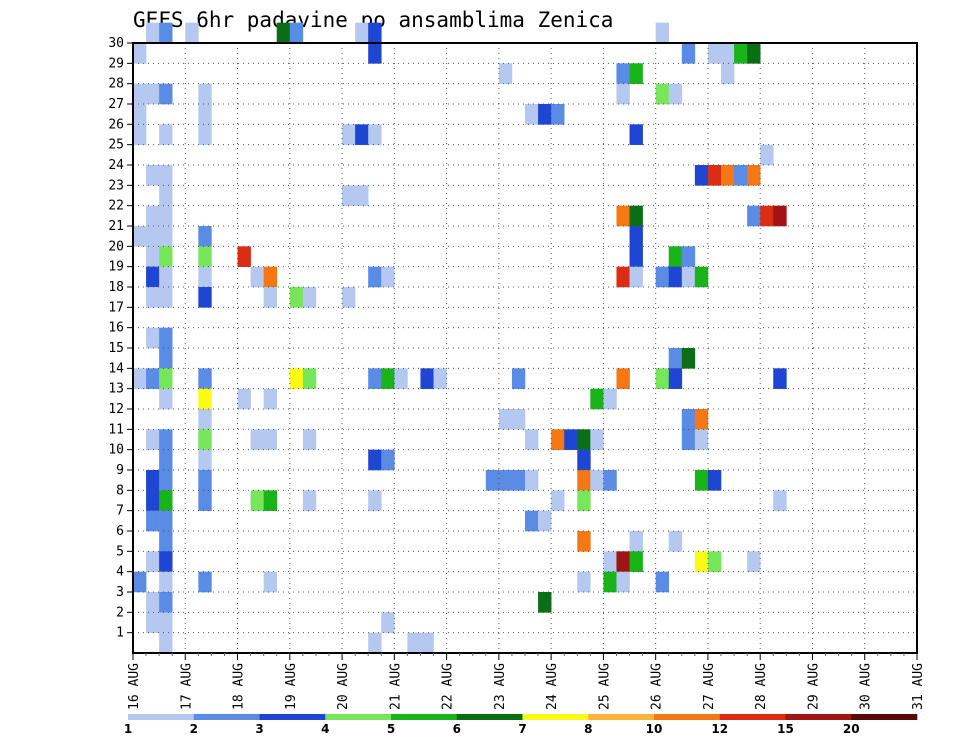  I want to click on x-tick-label: 24 AUG, so click(552, 686).